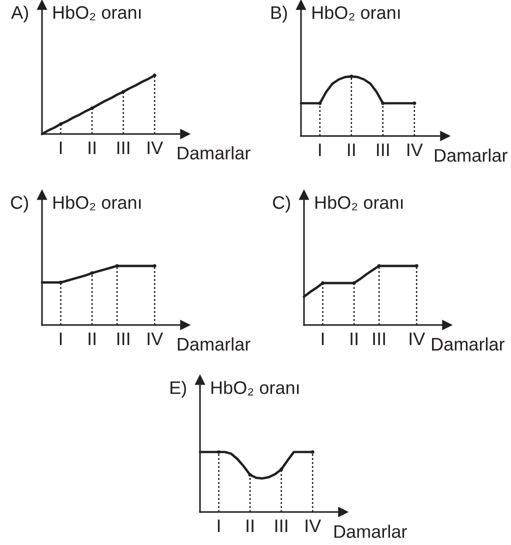  What do you see at coordinates (279, 14) in the screenshot?
I see `chart-title: B)` at bounding box center [279, 14].